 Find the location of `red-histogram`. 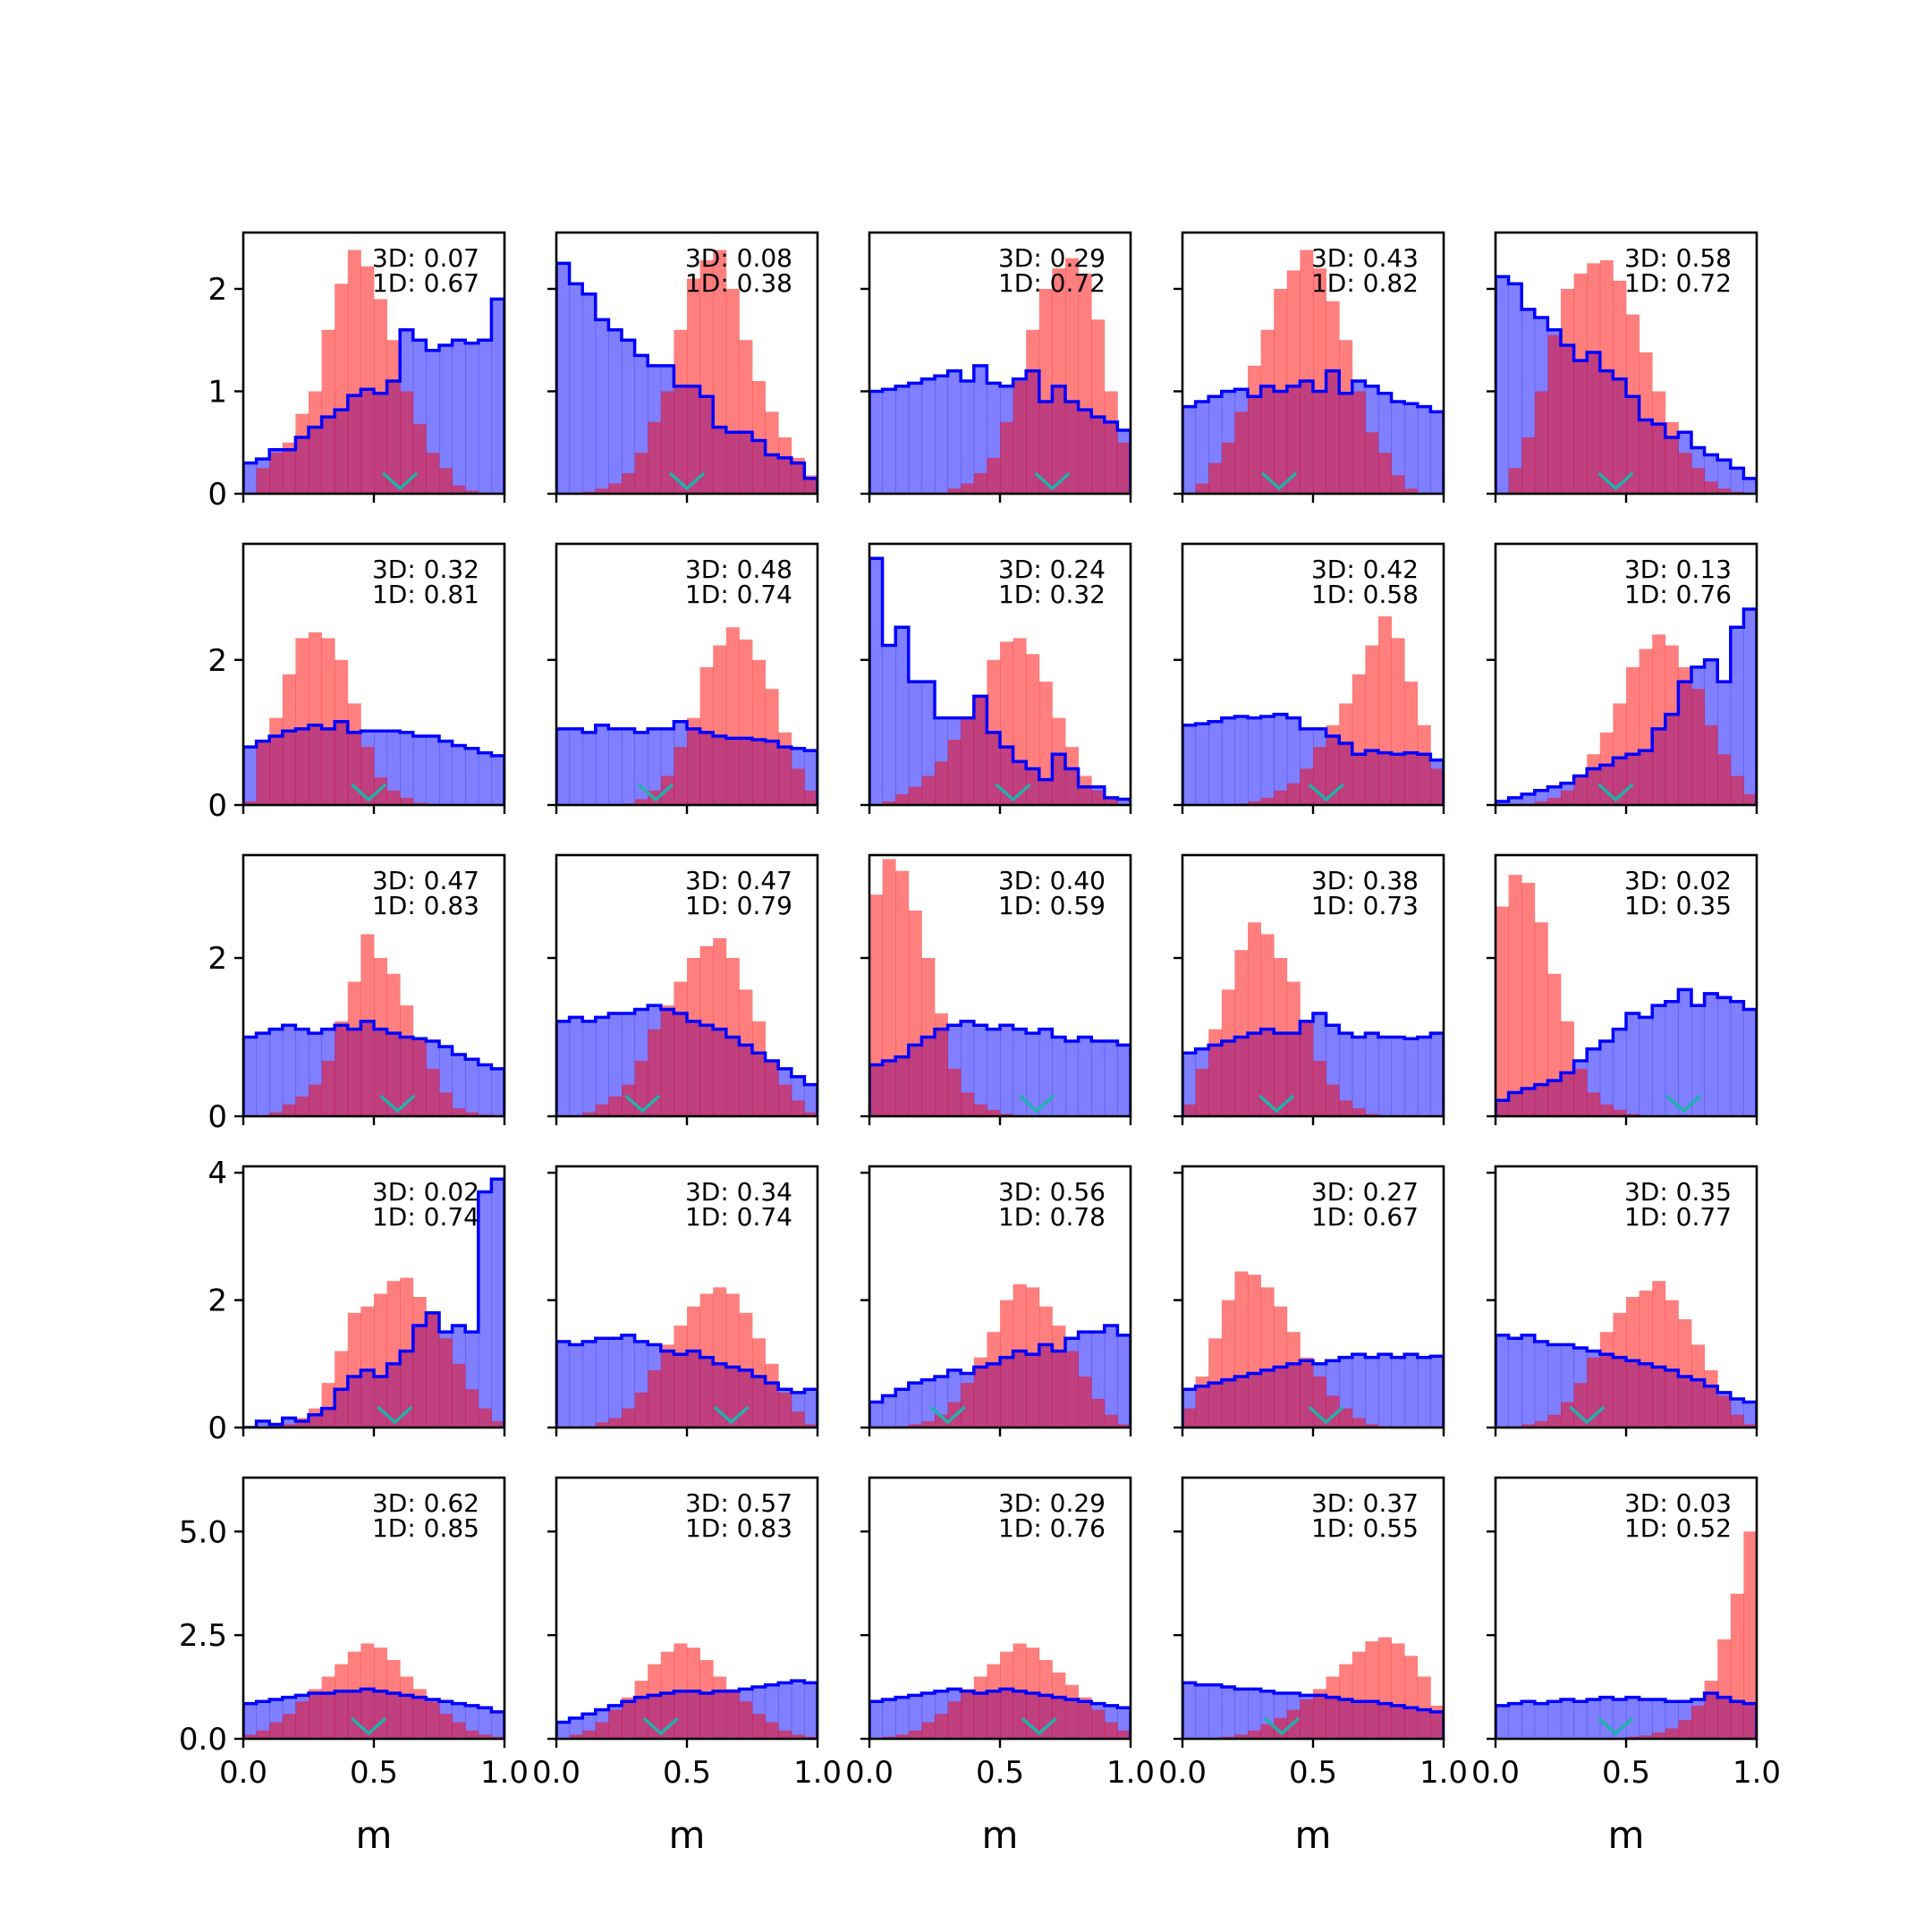

red-histogram is located at coordinates (700, 1026).